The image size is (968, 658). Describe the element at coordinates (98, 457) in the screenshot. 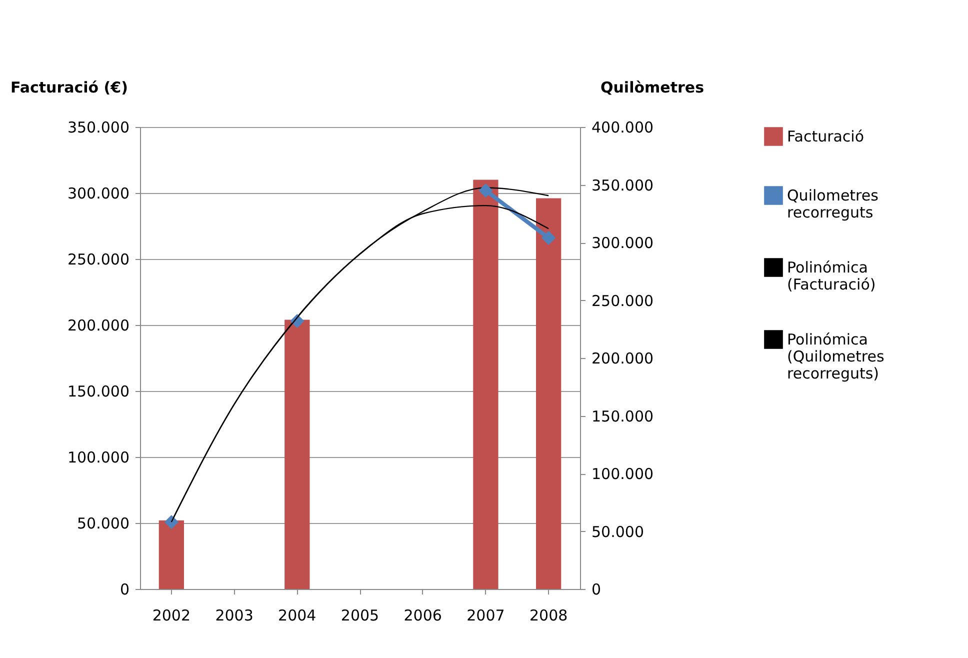

I see `y-tick-label: 100.000` at that location.